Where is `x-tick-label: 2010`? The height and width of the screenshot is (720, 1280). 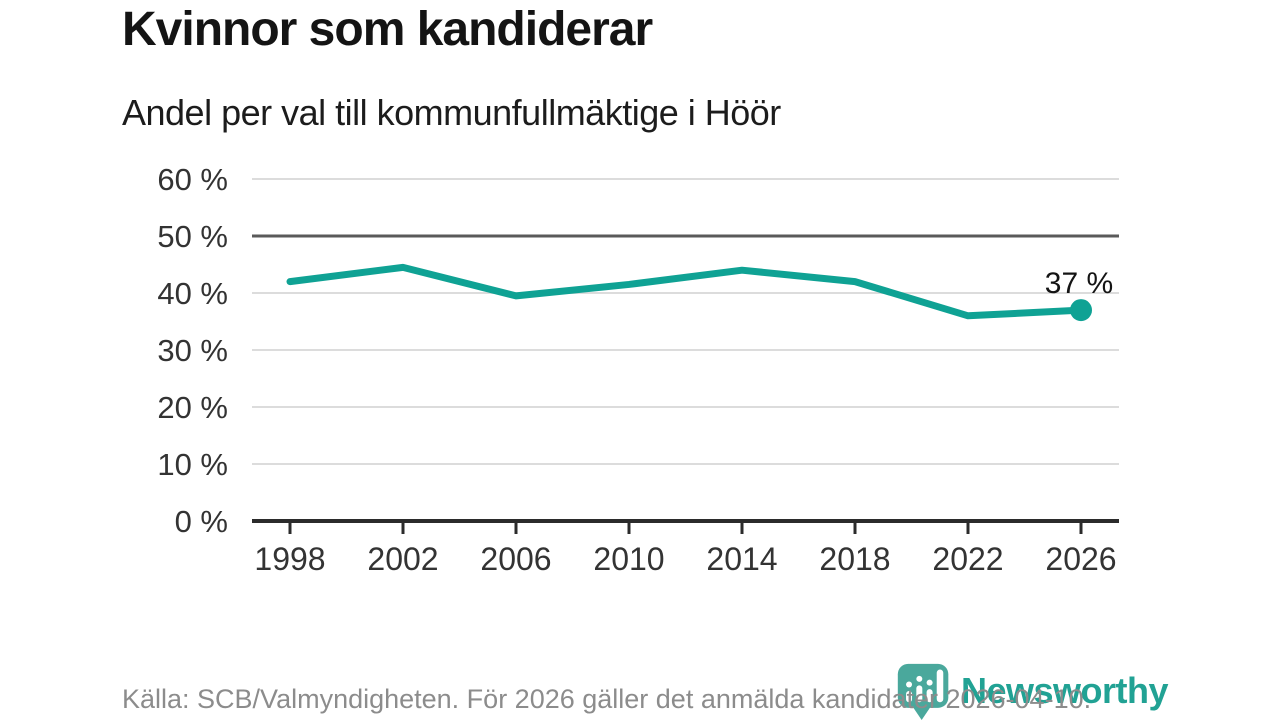
x-tick-label: 2010 is located at coordinates (628, 559).